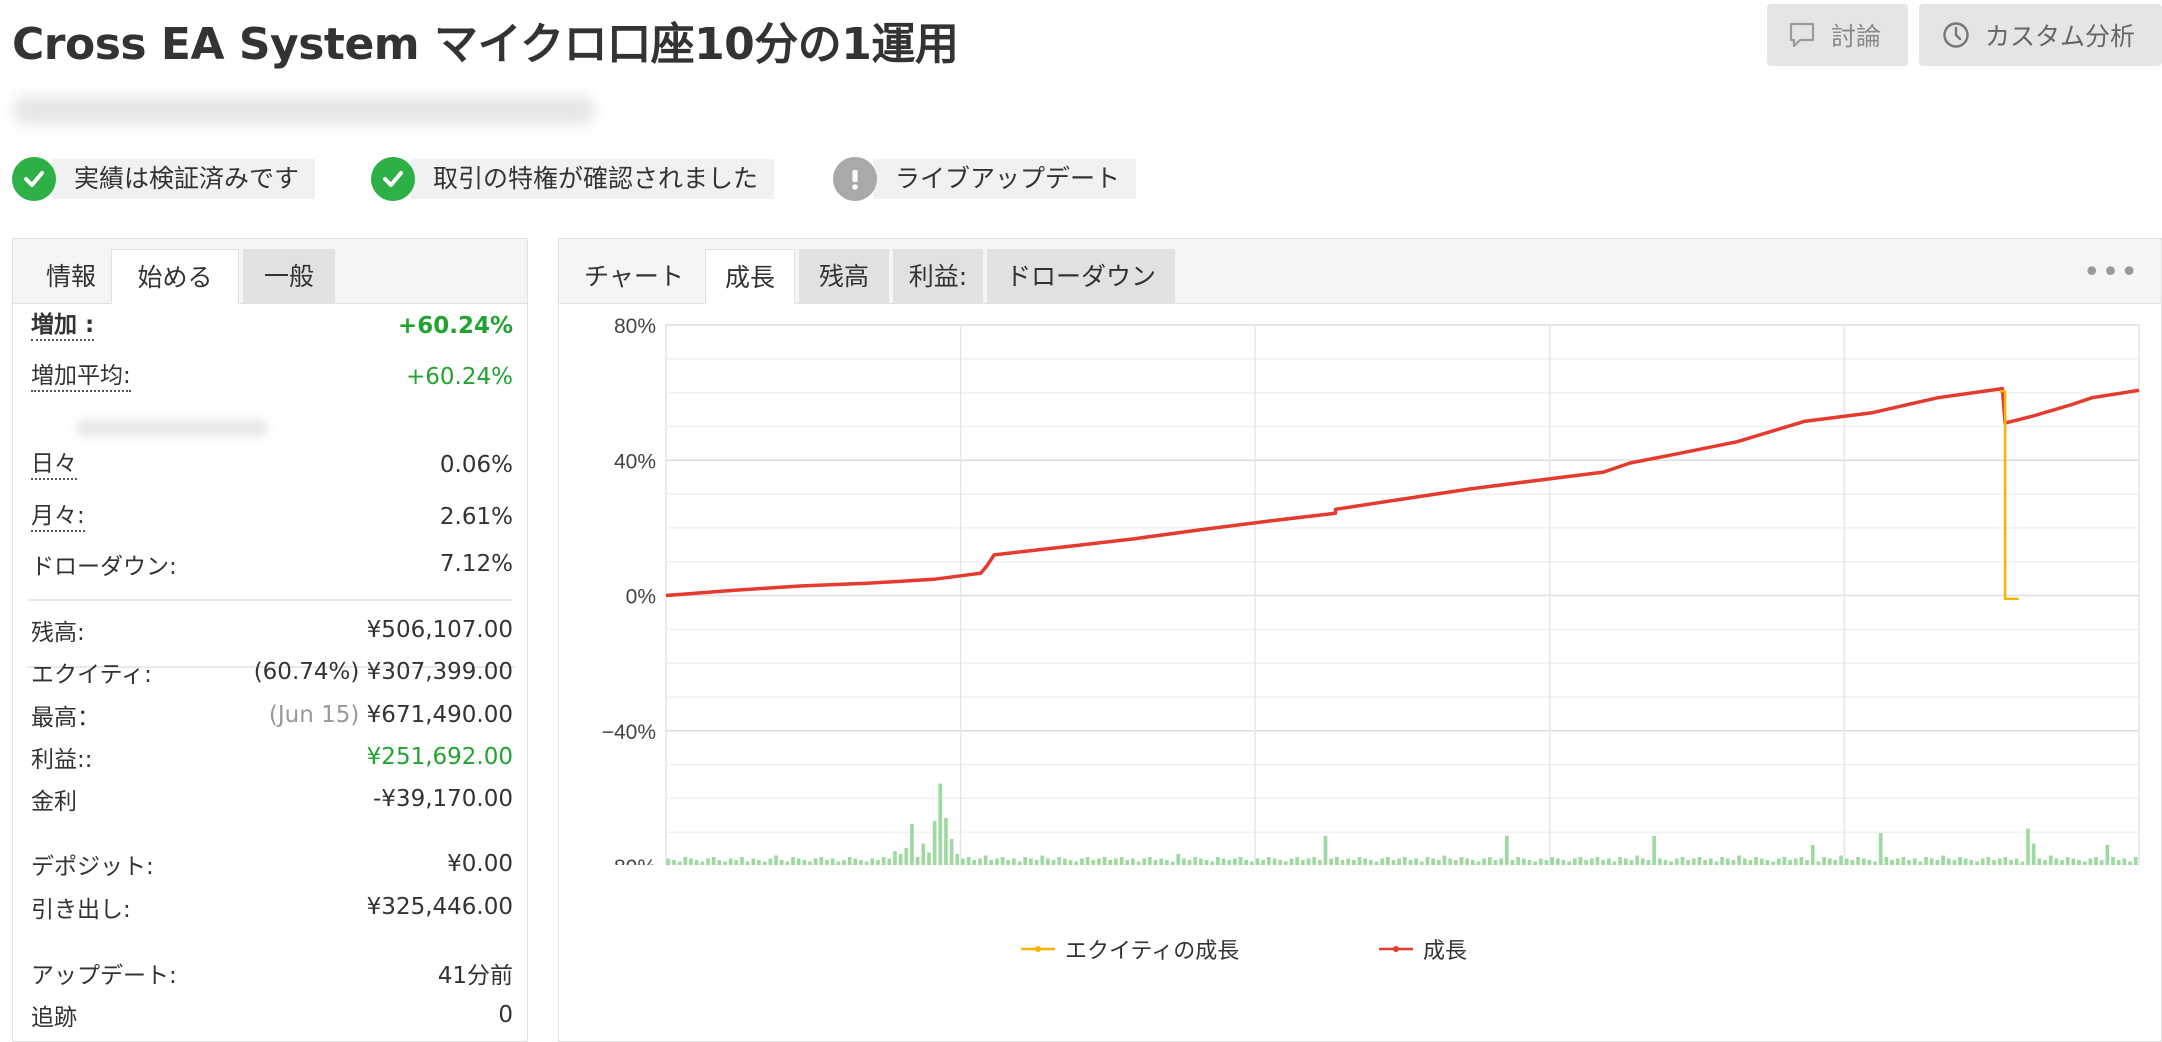 The width and height of the screenshot is (2162, 1042). What do you see at coordinates (1802, 35) in the screenshot?
I see `comment-icon` at bounding box center [1802, 35].